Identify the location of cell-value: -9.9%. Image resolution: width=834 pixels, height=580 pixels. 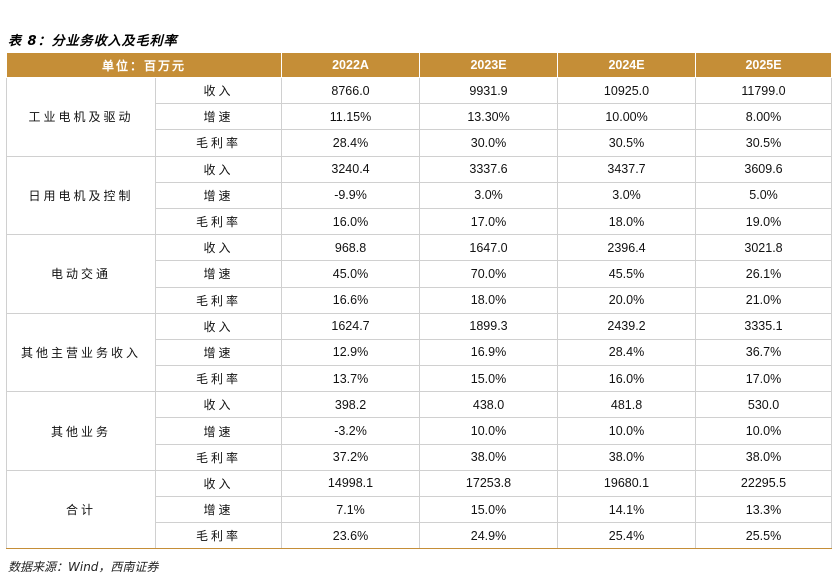
(351, 195).